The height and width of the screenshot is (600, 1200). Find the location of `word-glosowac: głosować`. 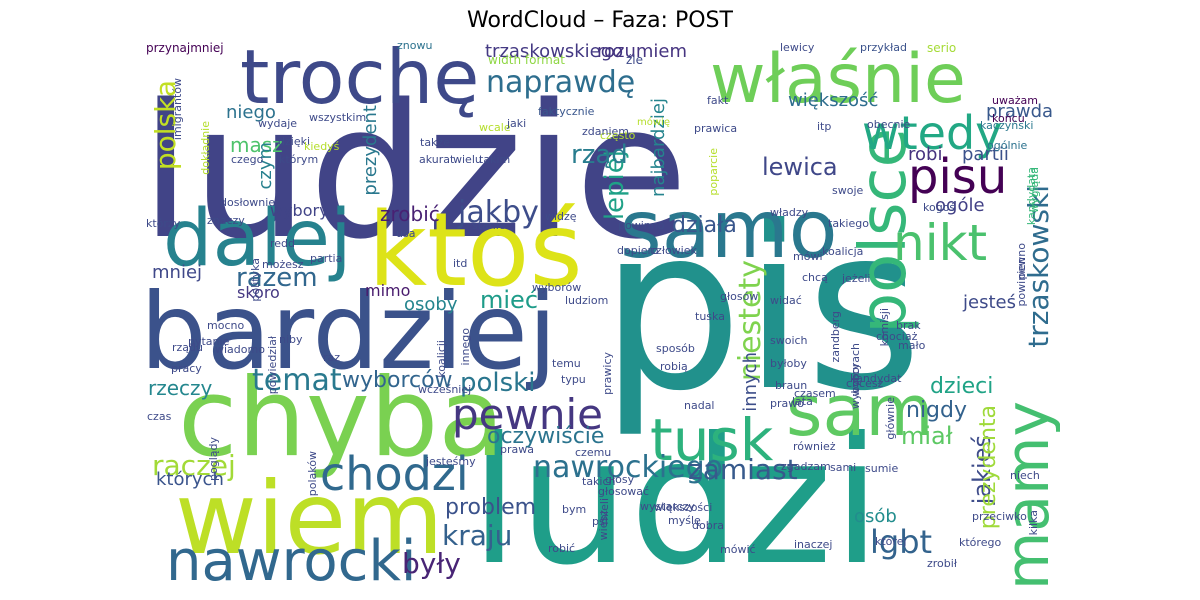

word-glosowac: głosować is located at coordinates (624, 491).